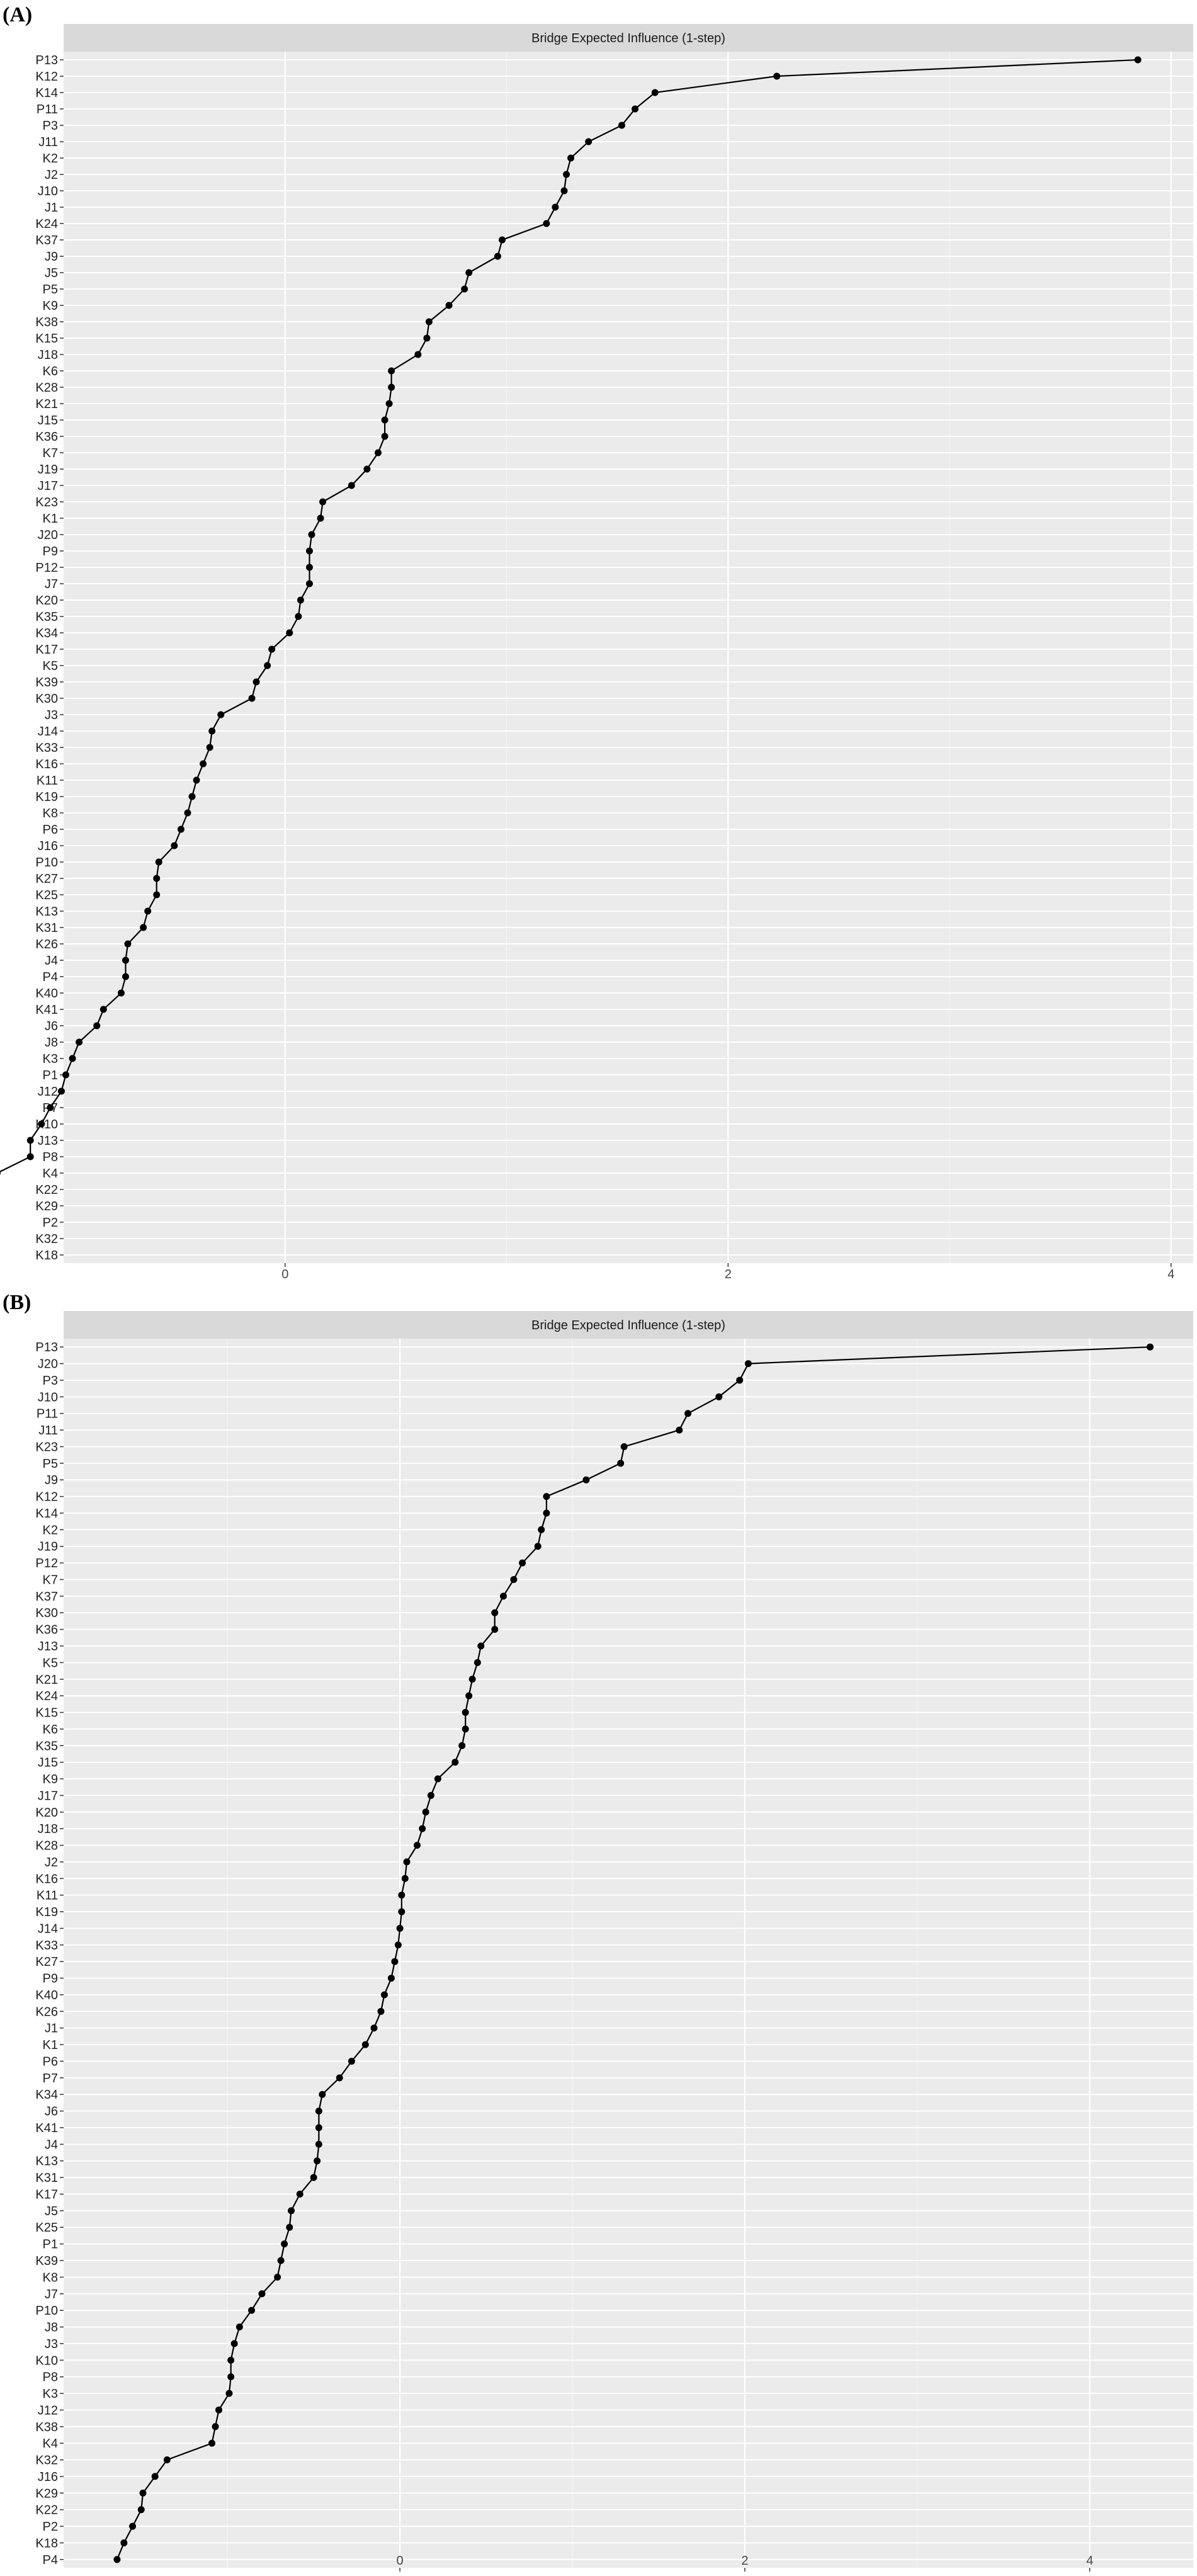 The height and width of the screenshot is (2576, 1197). I want to click on y-tick-label: P10, so click(46, 863).